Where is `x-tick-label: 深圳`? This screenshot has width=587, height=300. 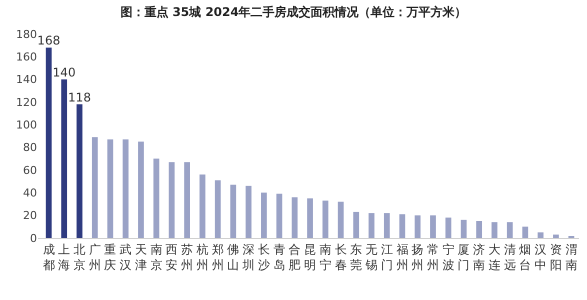 x-tick-label: 深圳 is located at coordinates (248, 257).